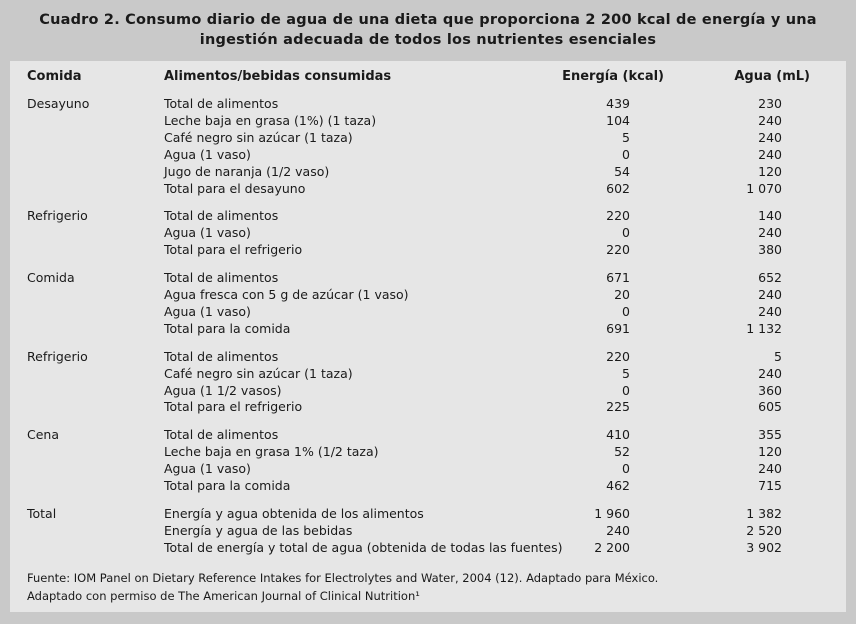 This screenshot has height=624, width=856. Describe the element at coordinates (764, 530) in the screenshot. I see `water-value: 2 520` at that location.